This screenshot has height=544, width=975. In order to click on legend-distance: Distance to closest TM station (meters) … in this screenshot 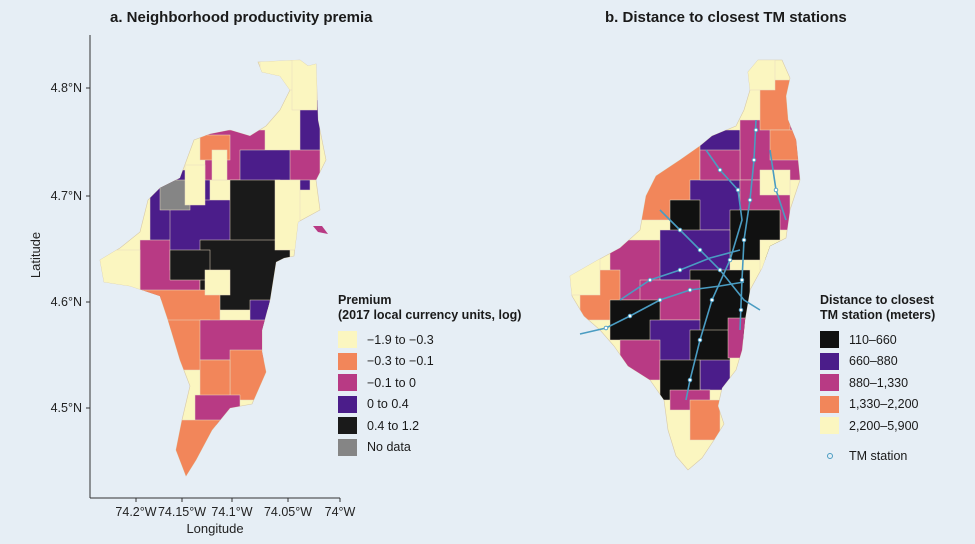, I will do `click(895, 378)`.